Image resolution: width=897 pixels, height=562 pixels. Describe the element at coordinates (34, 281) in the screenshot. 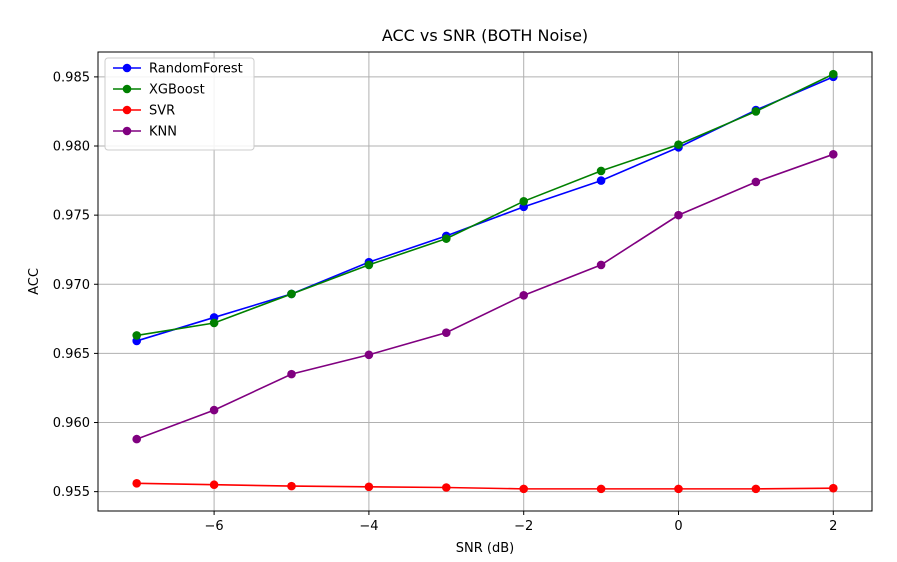

I see `y-axis-label: ACC` at that location.